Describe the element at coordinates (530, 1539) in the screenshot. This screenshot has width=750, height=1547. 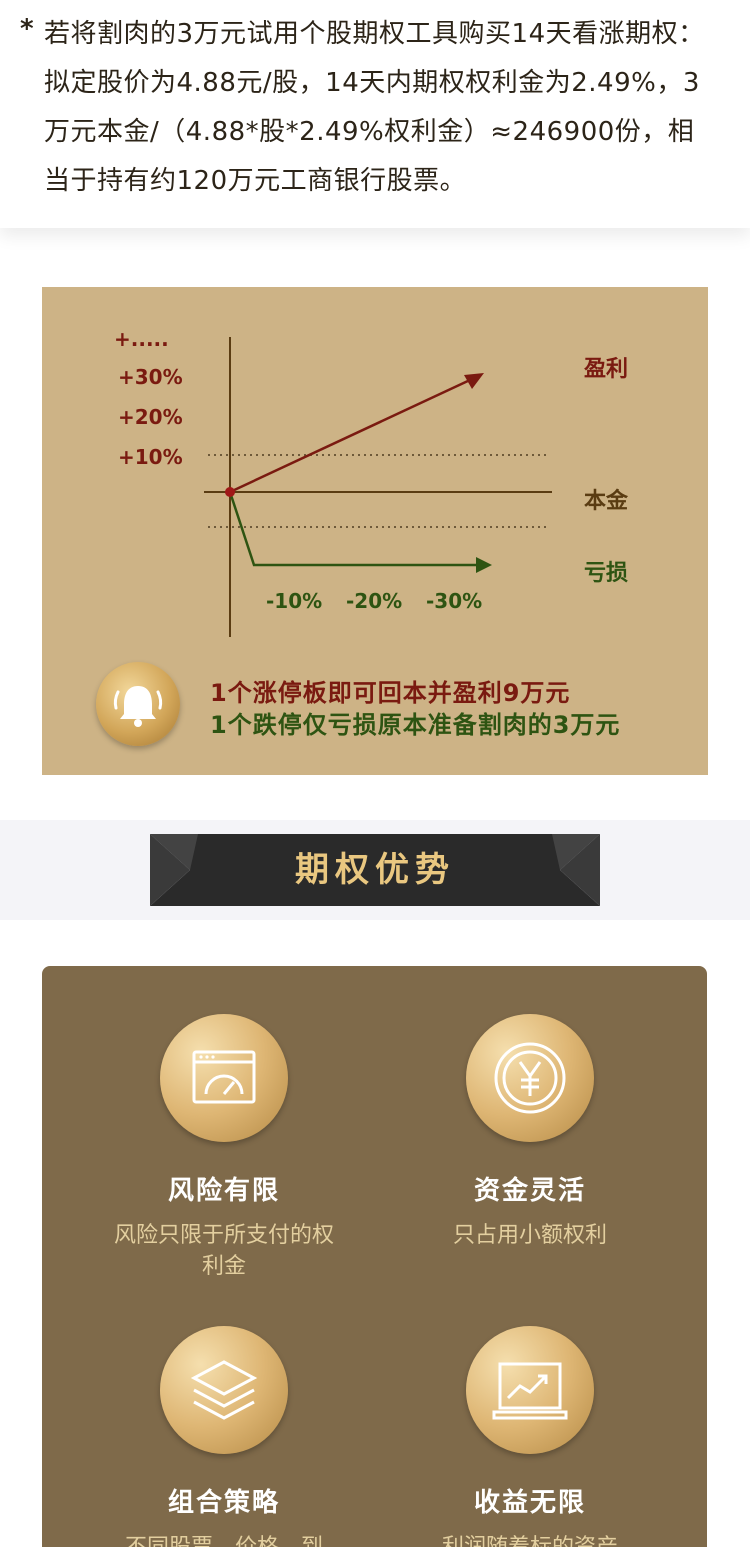
I see `feature-desc: 利润随着标的资产` at that location.